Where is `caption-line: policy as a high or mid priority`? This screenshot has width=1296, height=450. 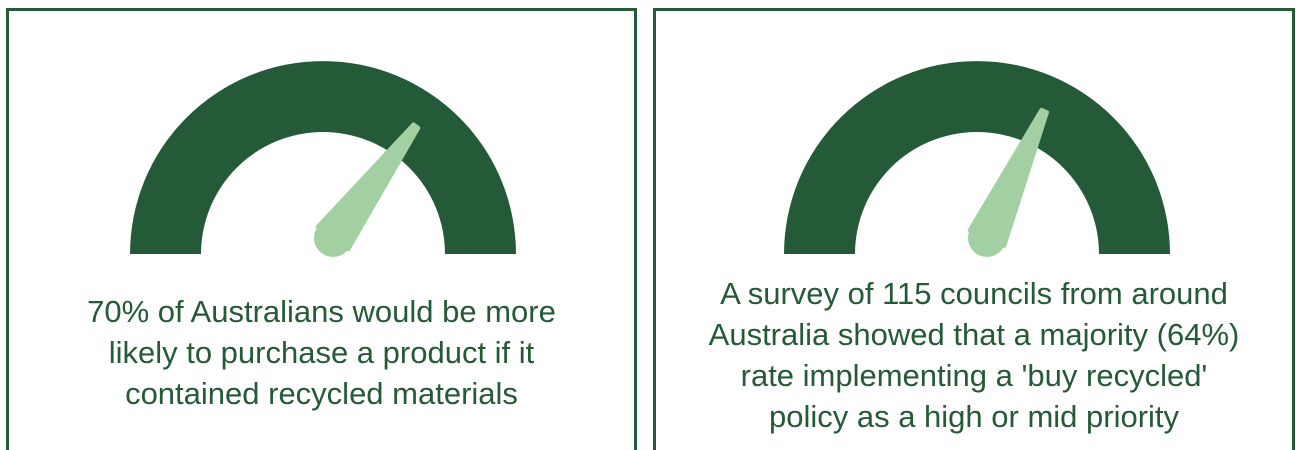
caption-line: policy as a high or mid priority is located at coordinates (974, 416).